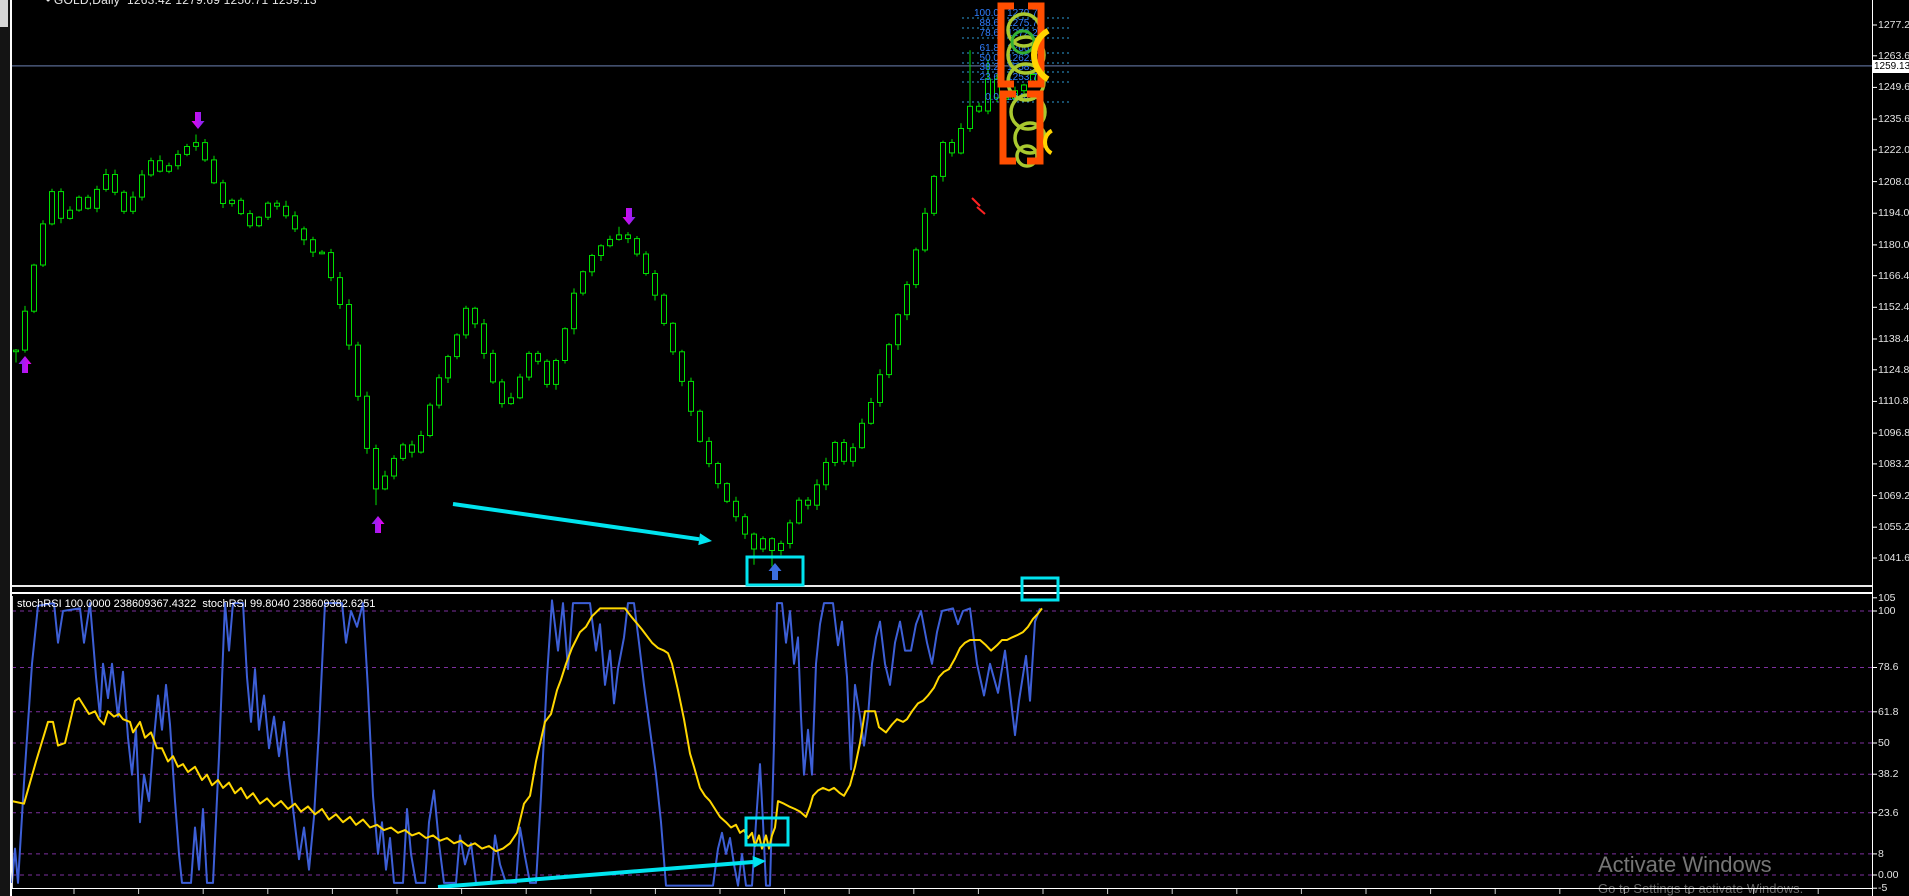 The width and height of the screenshot is (1909, 896). Describe the element at coordinates (1893, 401) in the screenshot. I see `price-scale-label: 1110.80` at that location.